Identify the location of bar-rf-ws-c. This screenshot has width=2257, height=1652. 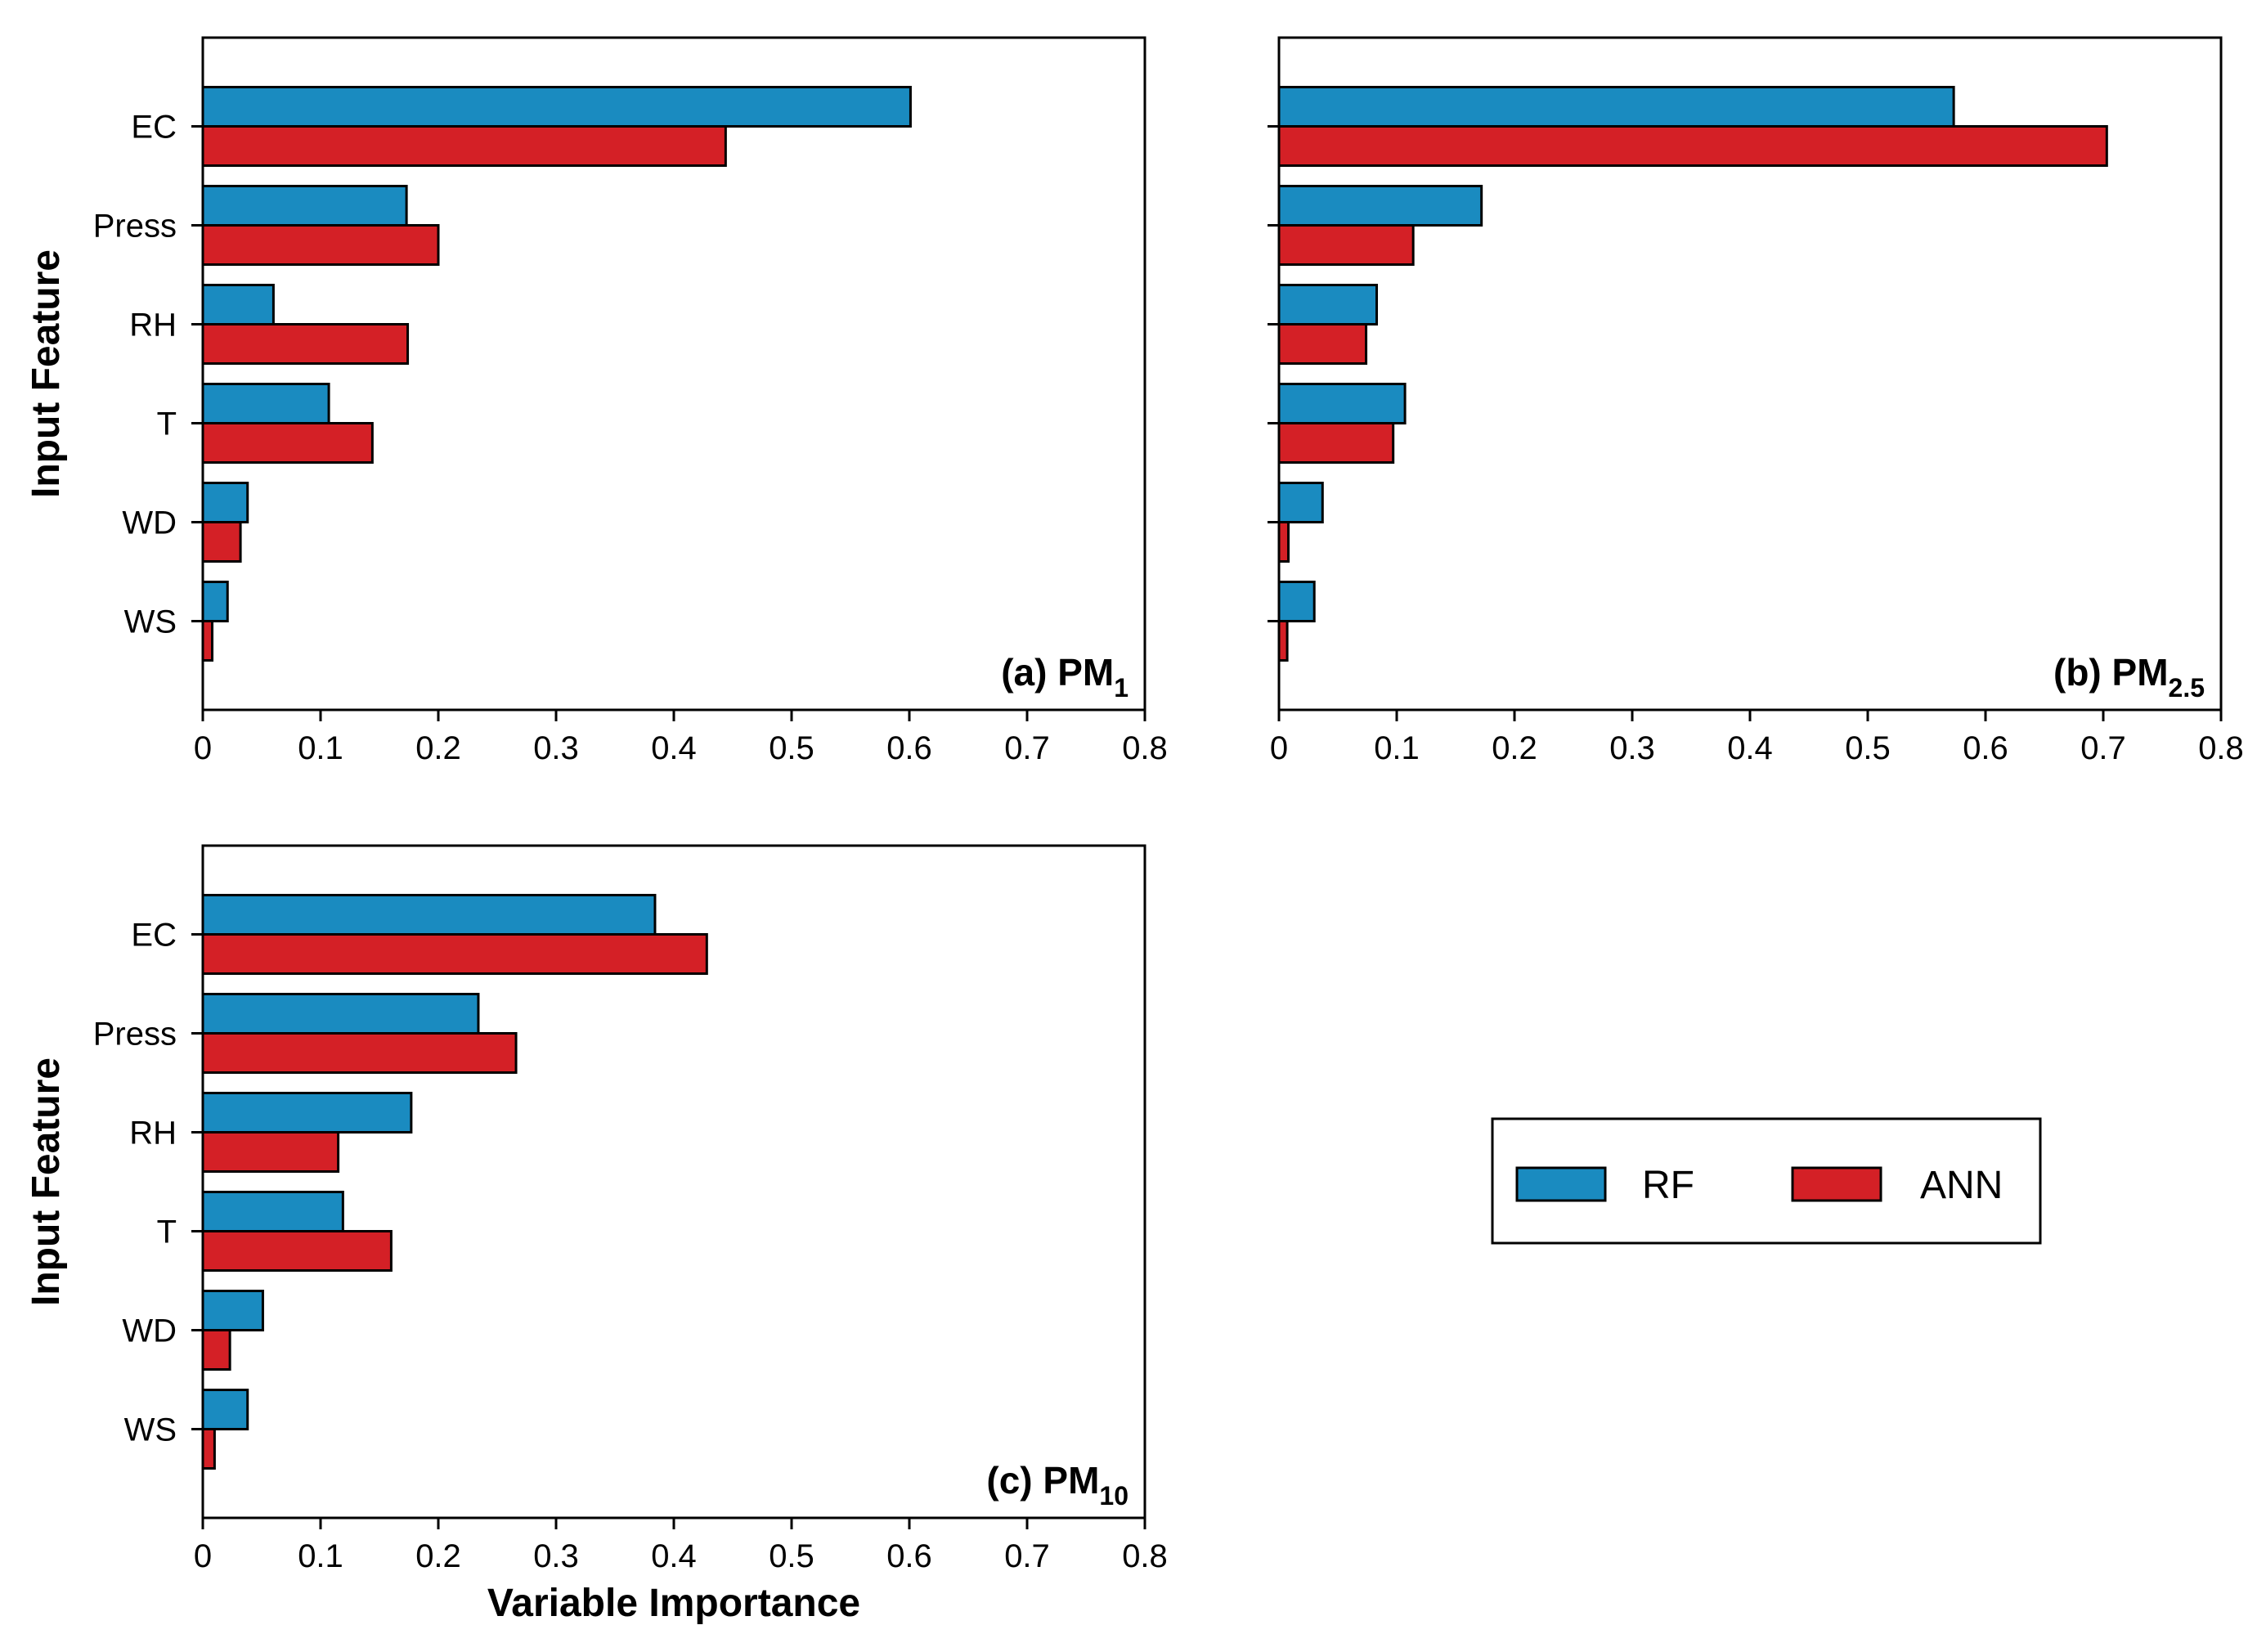
(225, 1409).